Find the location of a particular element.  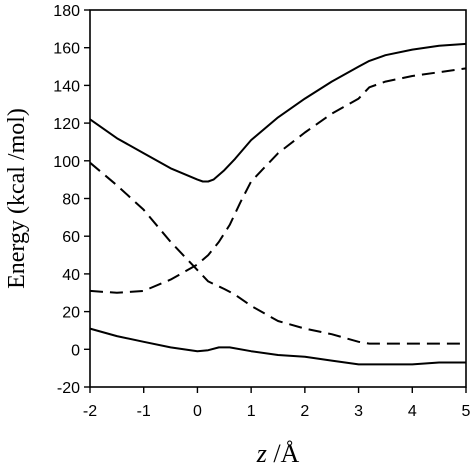

y-tick-label: 180 is located at coordinates (66, 11).